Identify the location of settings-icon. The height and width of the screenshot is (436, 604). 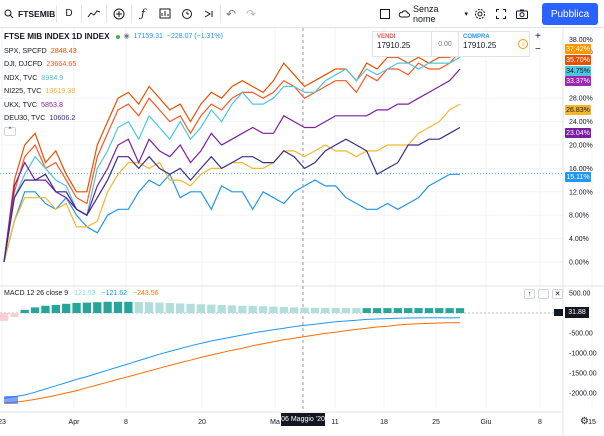
(480, 14).